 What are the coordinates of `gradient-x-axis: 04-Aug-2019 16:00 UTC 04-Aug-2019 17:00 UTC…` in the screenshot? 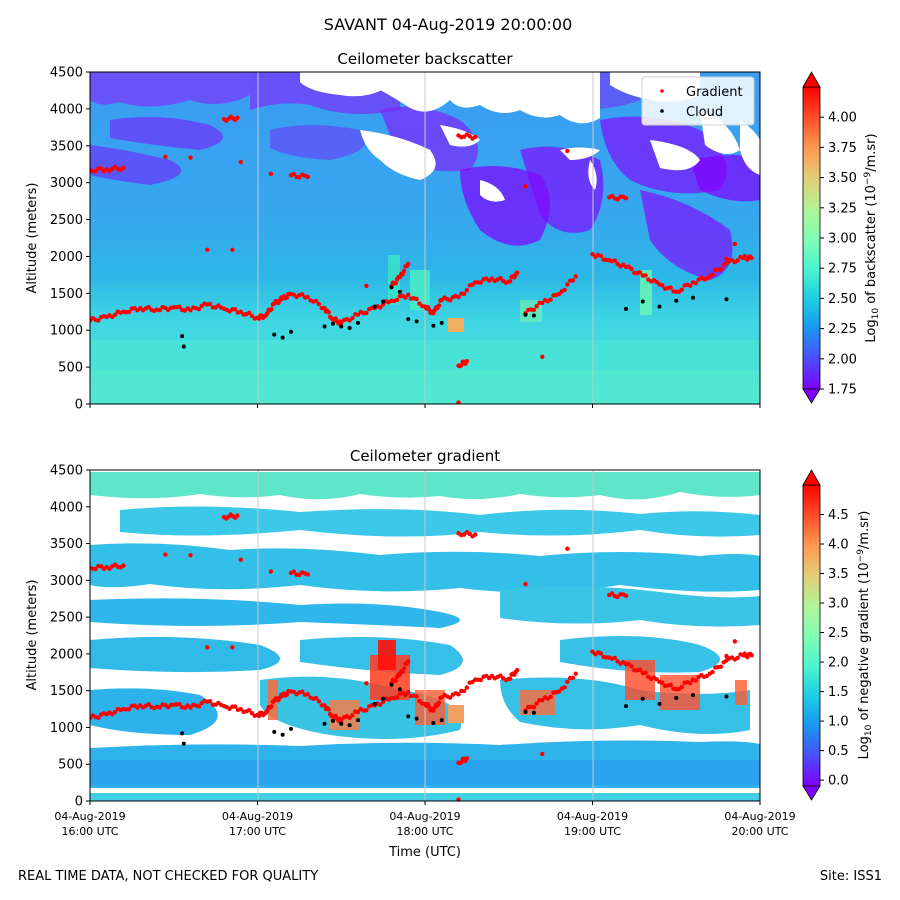 It's located at (425, 819).